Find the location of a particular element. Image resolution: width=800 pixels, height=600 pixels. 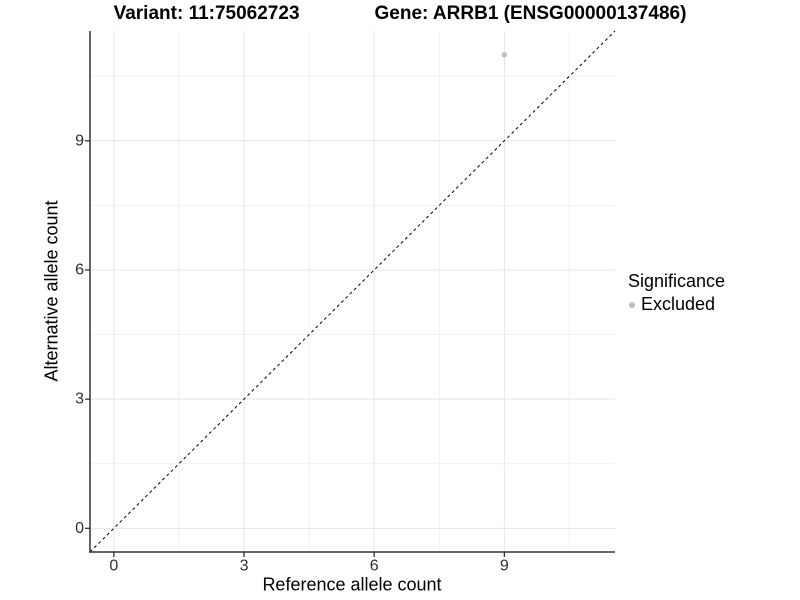

x-tick-label: 0 is located at coordinates (113, 566).